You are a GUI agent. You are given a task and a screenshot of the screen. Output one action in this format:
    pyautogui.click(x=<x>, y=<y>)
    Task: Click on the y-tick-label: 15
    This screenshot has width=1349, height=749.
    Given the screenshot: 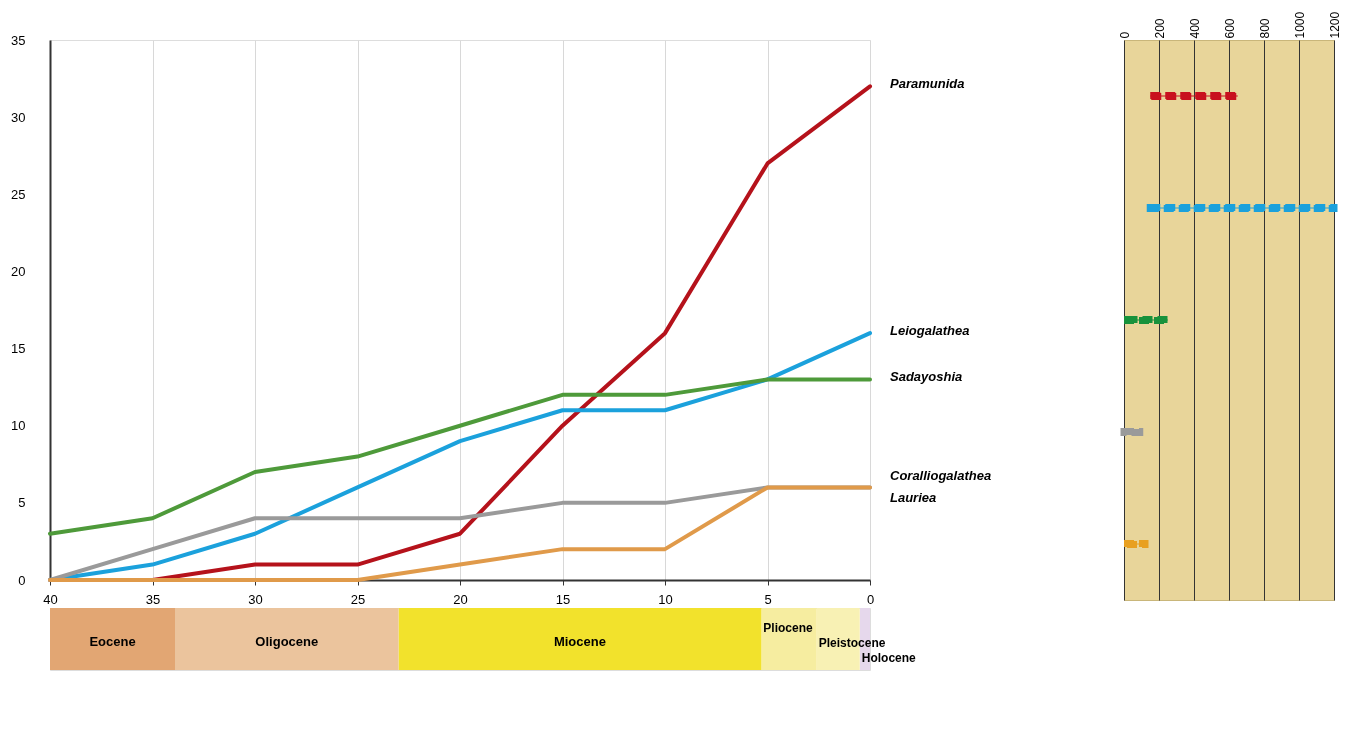 What is the action you would take?
    pyautogui.click(x=18, y=349)
    